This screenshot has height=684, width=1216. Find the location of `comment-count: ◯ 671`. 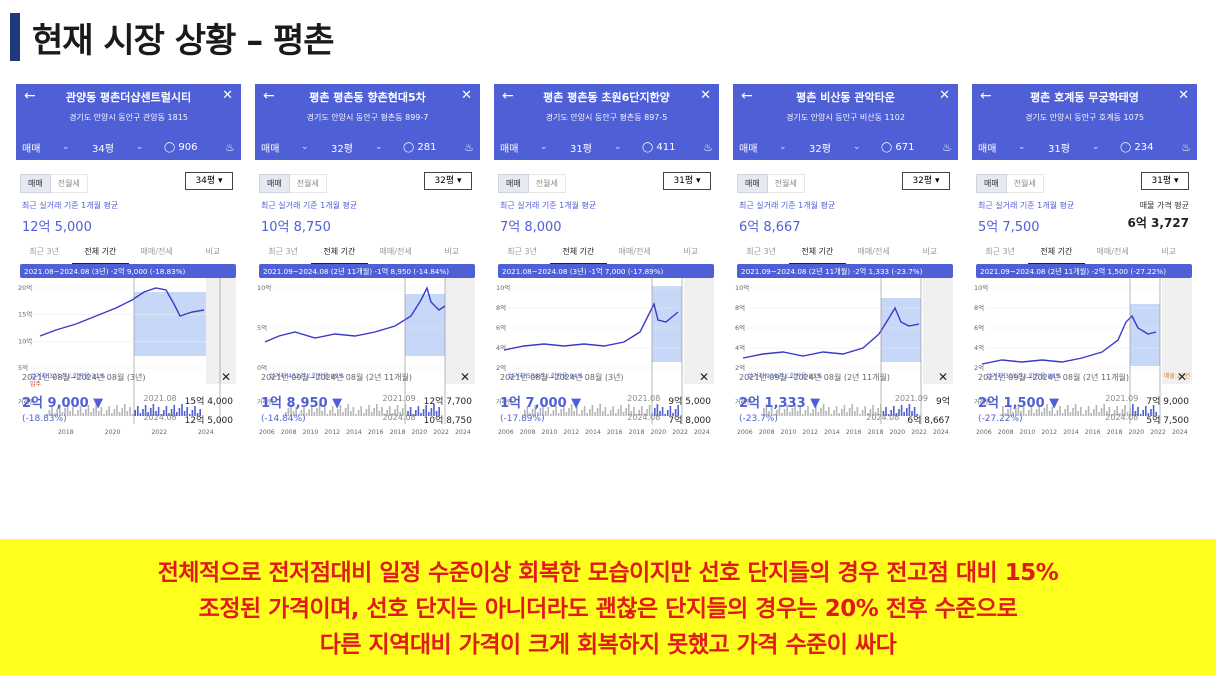

comment-count: ◯ 671 is located at coordinates (906, 147).